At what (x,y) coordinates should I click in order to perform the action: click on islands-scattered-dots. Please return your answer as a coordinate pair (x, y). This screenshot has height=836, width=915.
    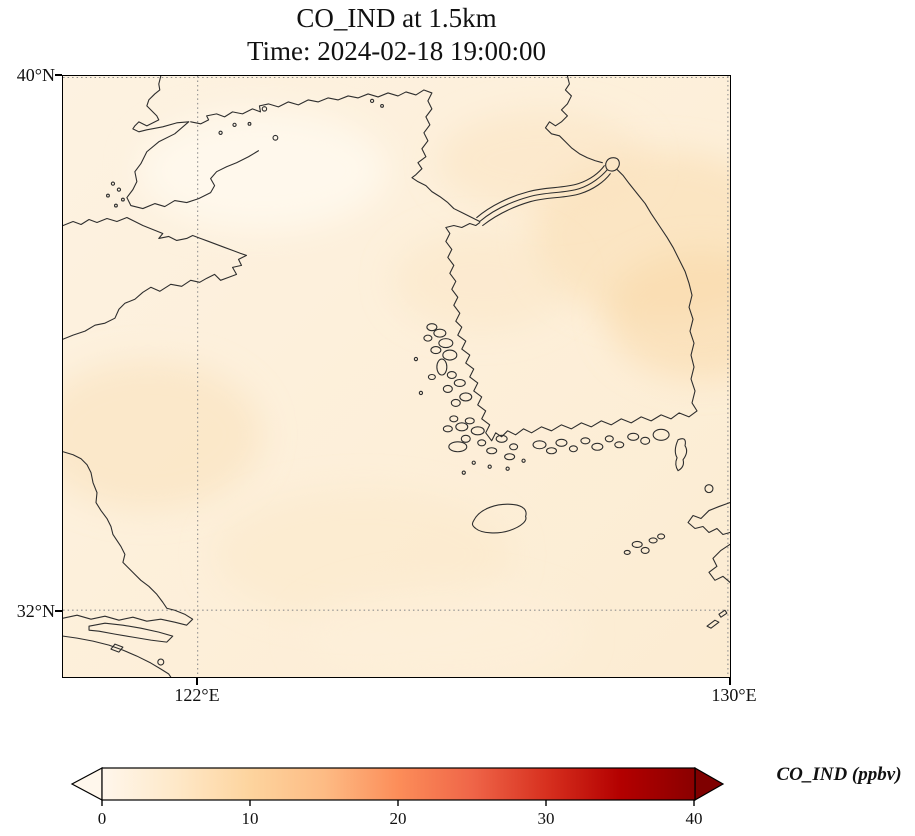
    Looking at the image, I should click on (245, 153).